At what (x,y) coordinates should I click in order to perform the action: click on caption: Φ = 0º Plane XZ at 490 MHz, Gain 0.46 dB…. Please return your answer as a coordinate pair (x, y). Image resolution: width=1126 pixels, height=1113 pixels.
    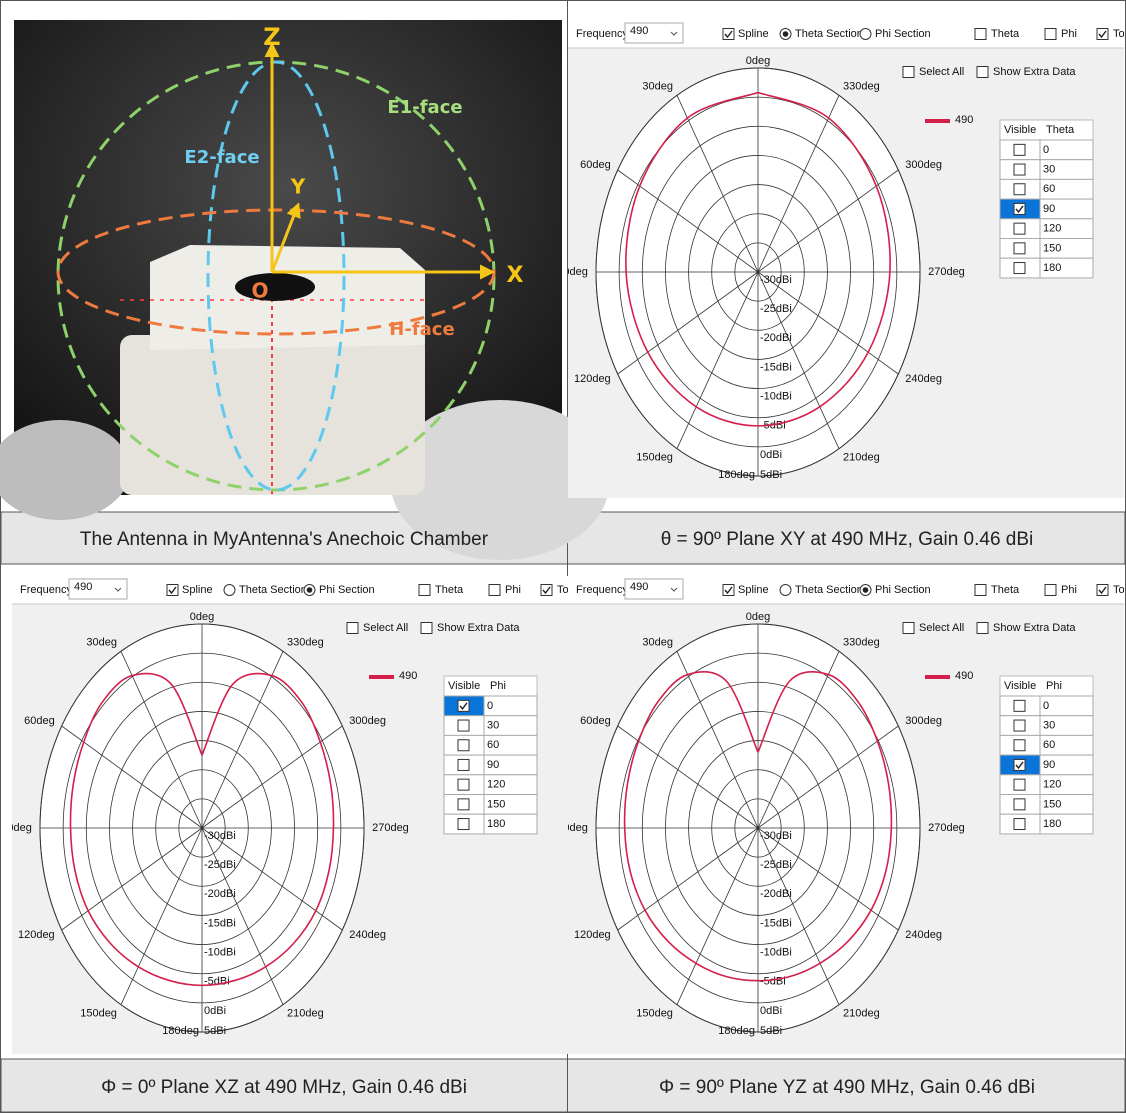
    Looking at the image, I should click on (284, 1087).